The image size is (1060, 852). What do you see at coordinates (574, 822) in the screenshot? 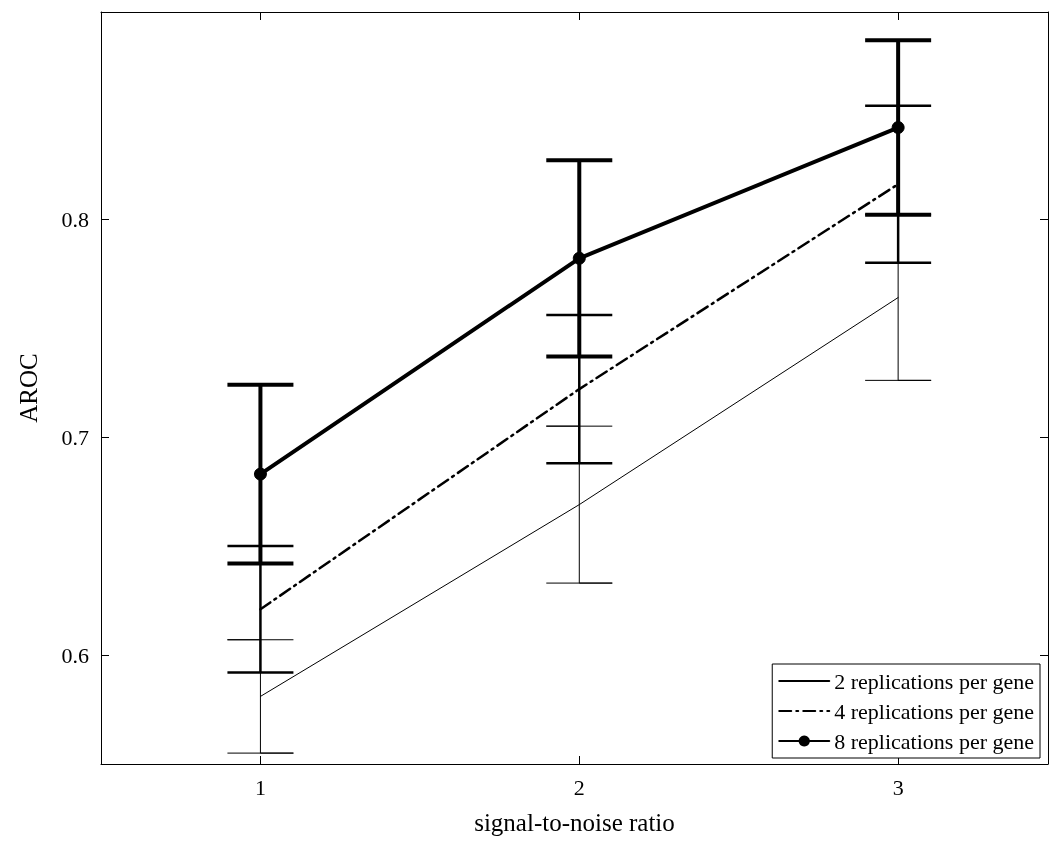
I see `x-axis-title: signal-to-noise ratio` at bounding box center [574, 822].